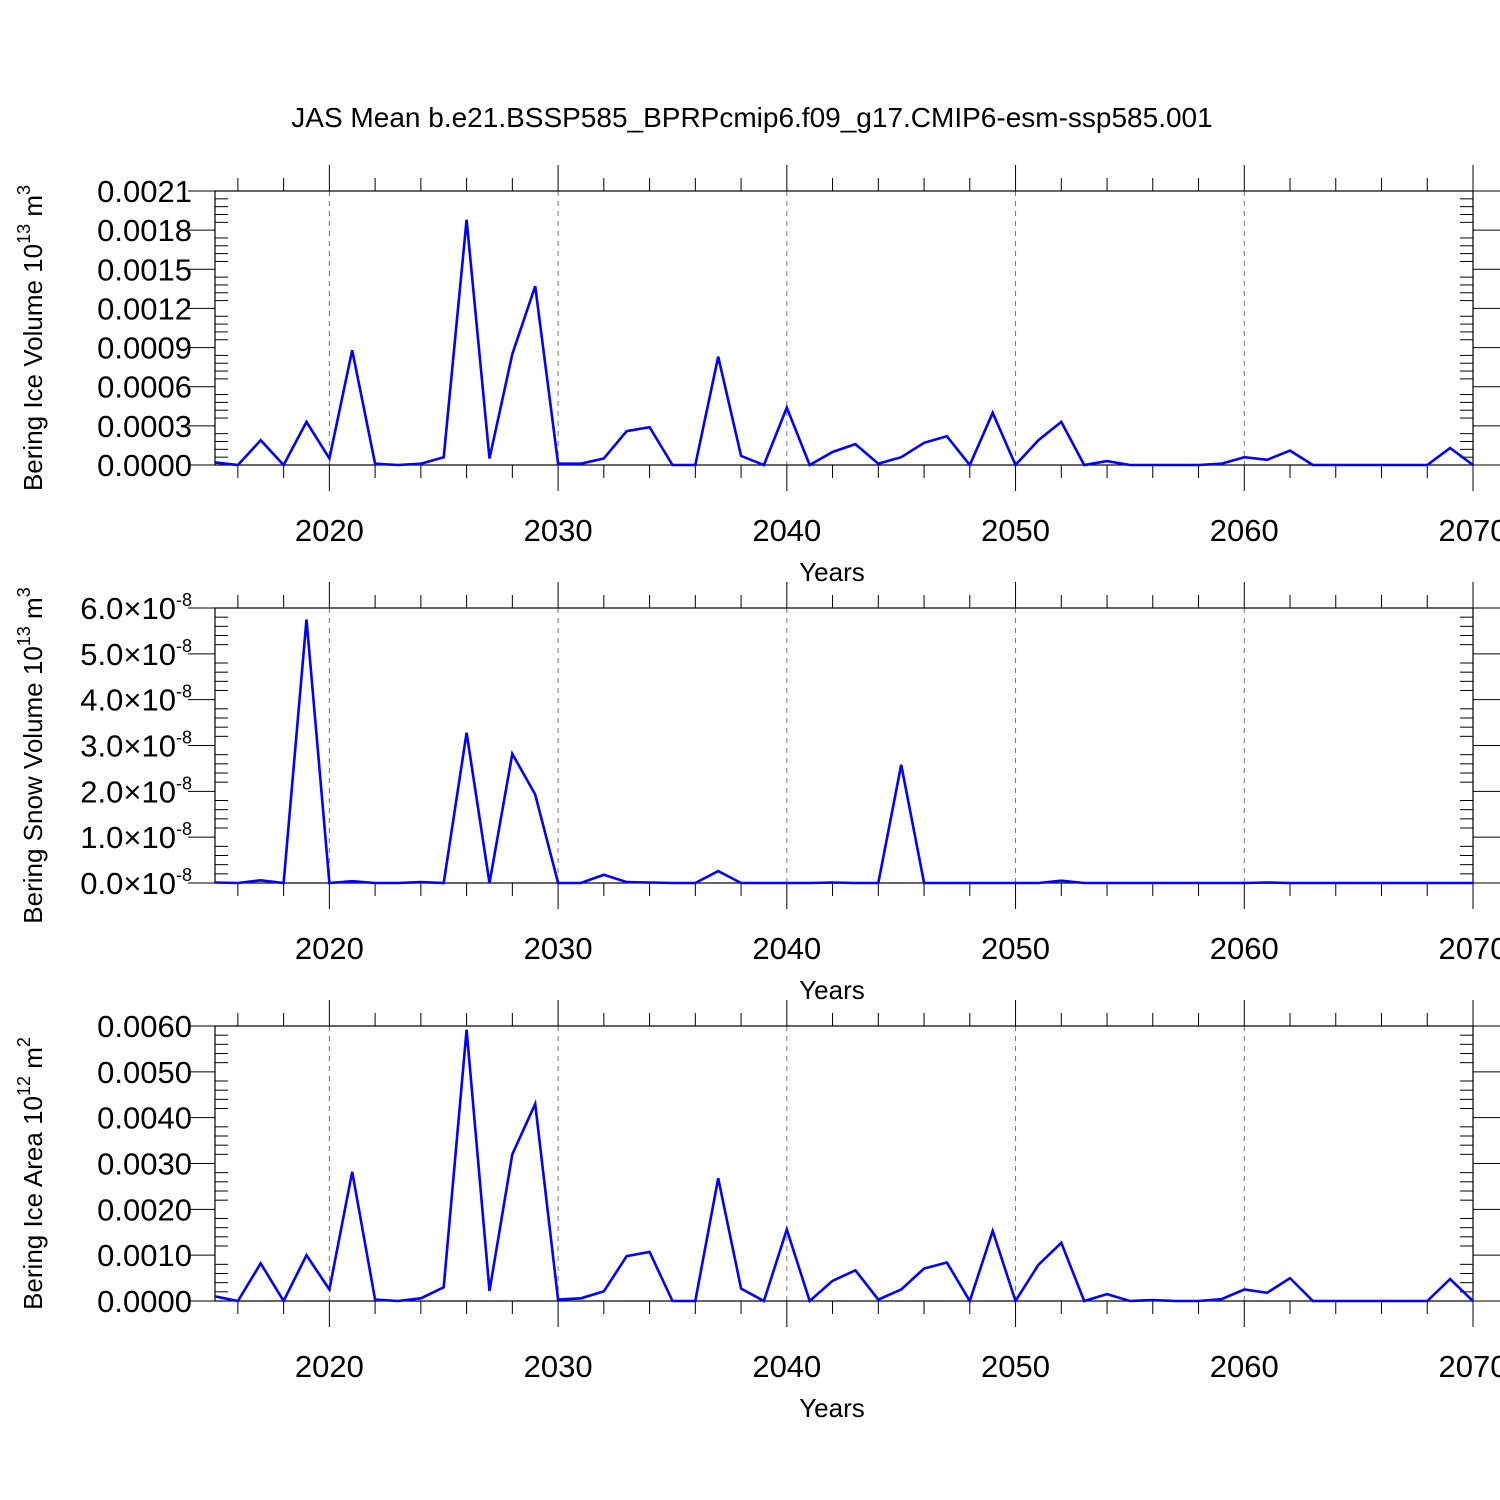 This screenshot has width=1500, height=1500. I want to click on y-tick-label: 0.0021, so click(144, 191).